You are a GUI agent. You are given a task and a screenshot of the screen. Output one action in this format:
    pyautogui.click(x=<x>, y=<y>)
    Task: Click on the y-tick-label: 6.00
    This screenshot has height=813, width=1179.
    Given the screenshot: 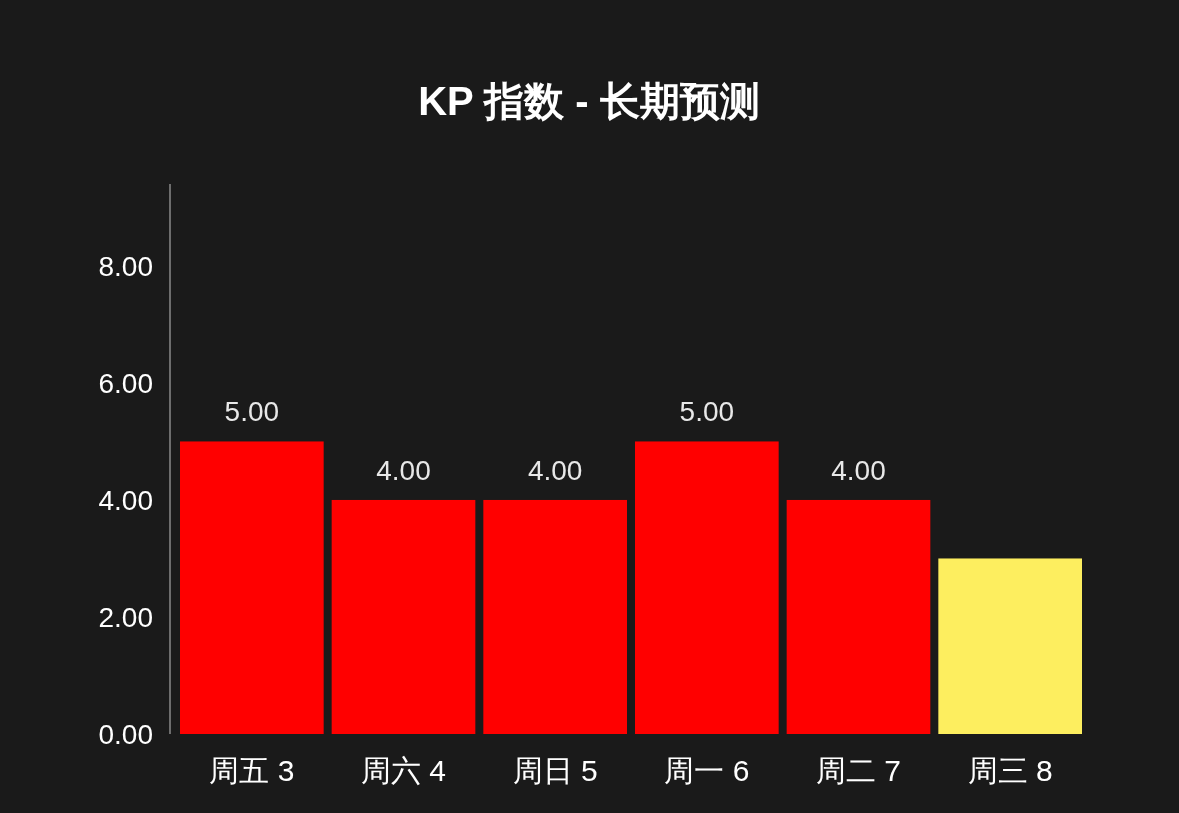 What is the action you would take?
    pyautogui.click(x=125, y=383)
    